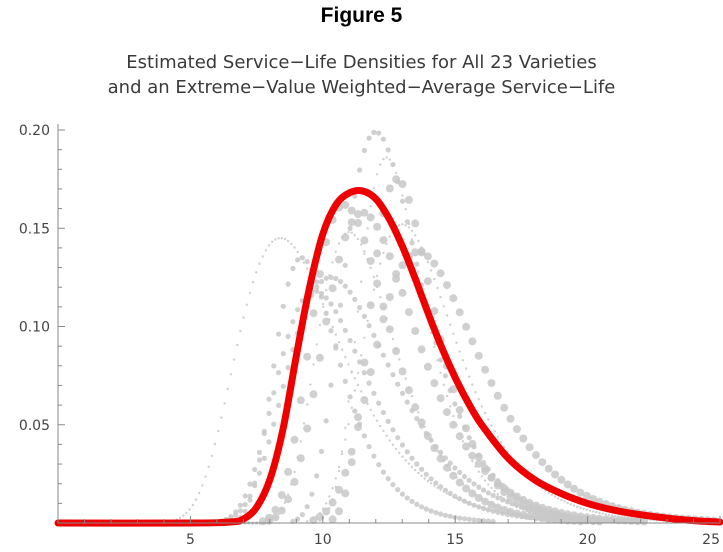  What do you see at coordinates (323, 540) in the screenshot?
I see `x-tick-label: 10` at bounding box center [323, 540].